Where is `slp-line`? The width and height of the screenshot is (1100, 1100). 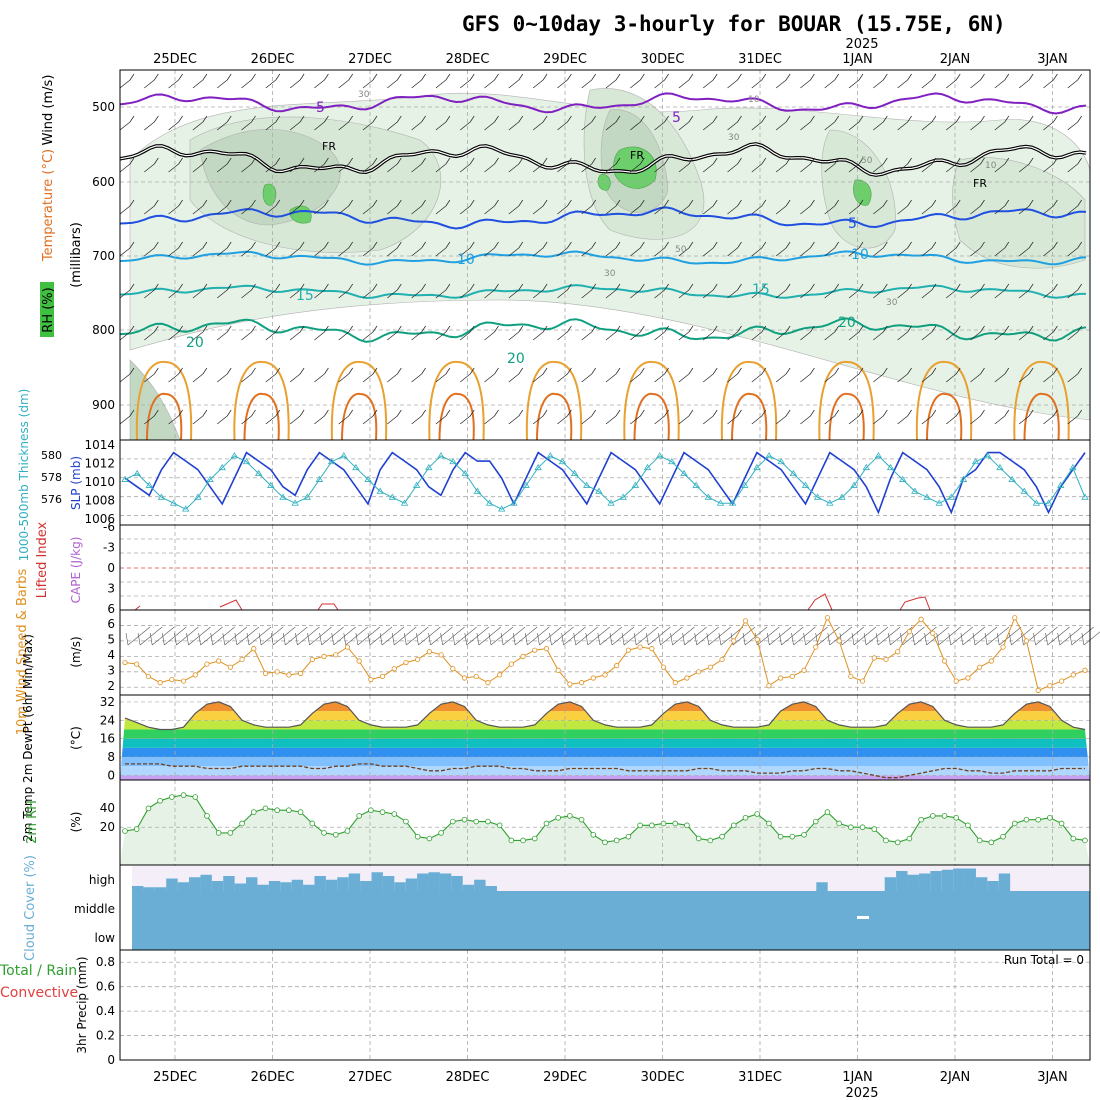
slp-line is located at coordinates (605, 483).